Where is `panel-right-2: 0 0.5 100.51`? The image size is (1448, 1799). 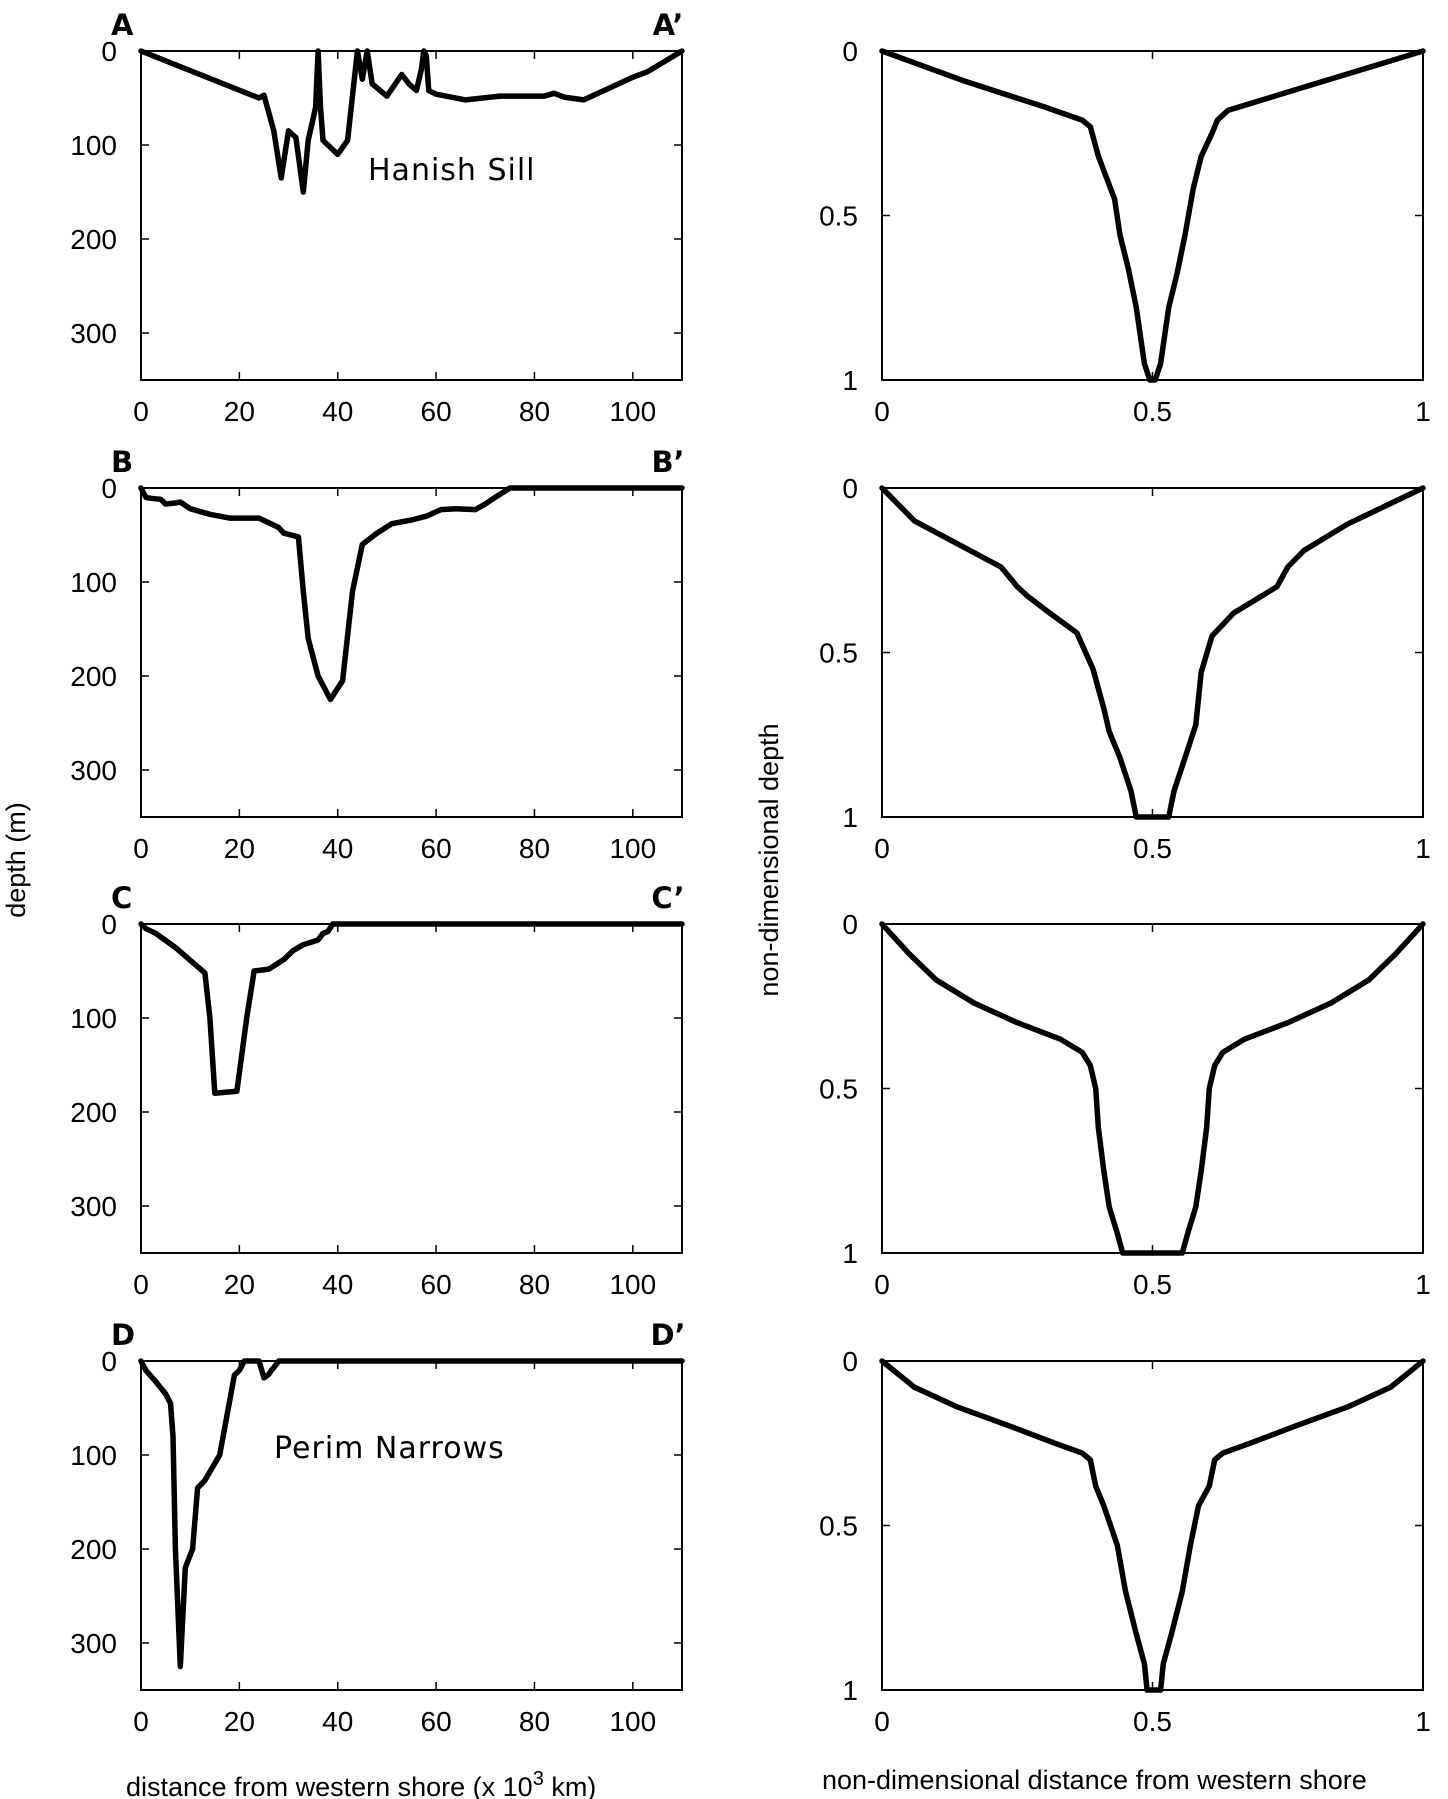 panel-right-2: 0 0.5 100.51 is located at coordinates (1125, 1104).